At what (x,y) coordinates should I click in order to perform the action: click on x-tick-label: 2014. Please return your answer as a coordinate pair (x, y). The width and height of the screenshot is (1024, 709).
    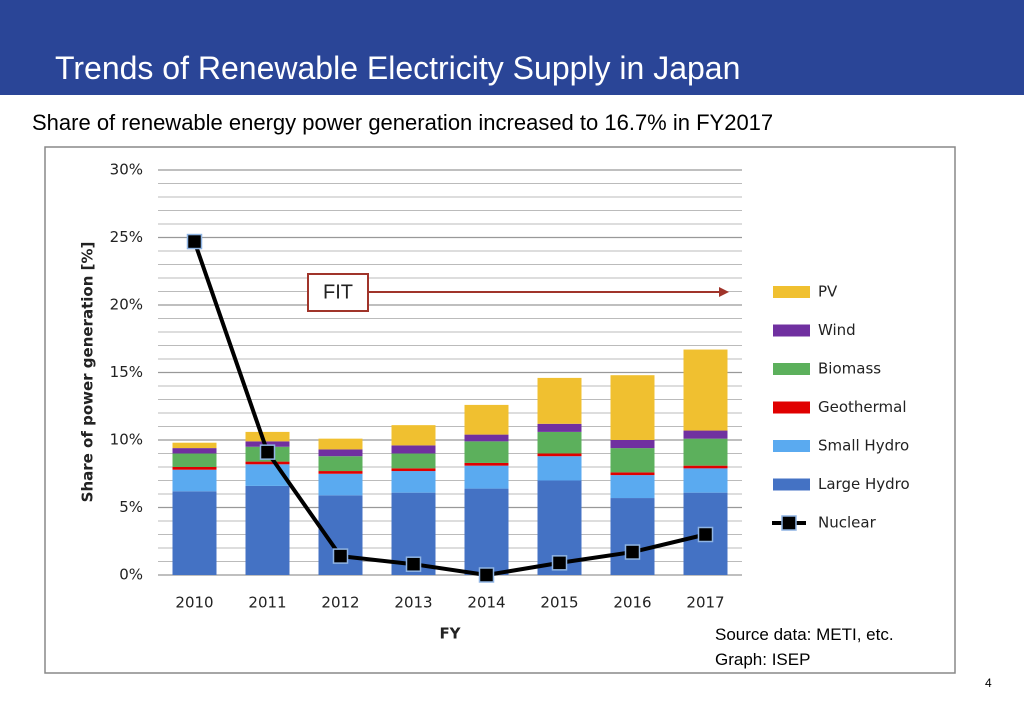
    Looking at the image, I should click on (486, 603).